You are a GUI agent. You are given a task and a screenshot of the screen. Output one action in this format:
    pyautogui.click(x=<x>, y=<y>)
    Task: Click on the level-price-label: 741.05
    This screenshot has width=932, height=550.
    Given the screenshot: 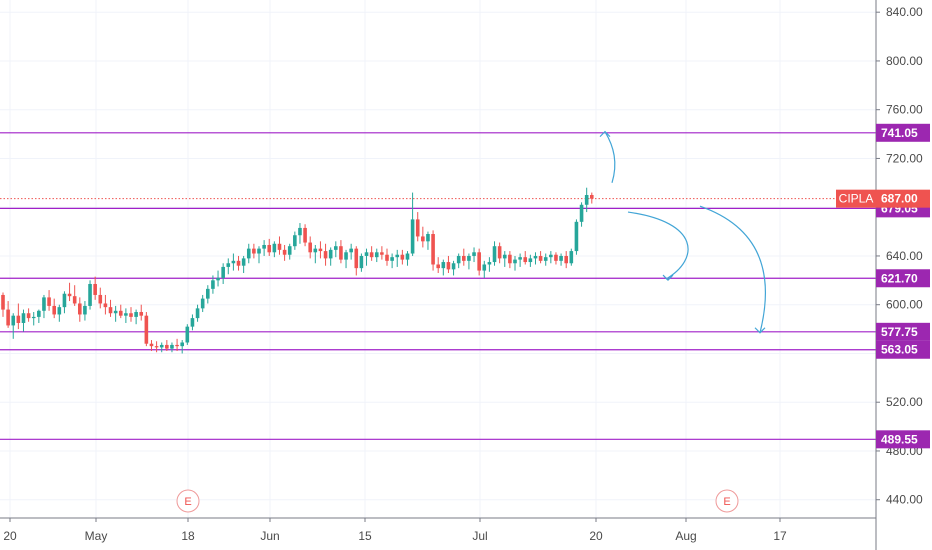 What is the action you would take?
    pyautogui.click(x=903, y=132)
    